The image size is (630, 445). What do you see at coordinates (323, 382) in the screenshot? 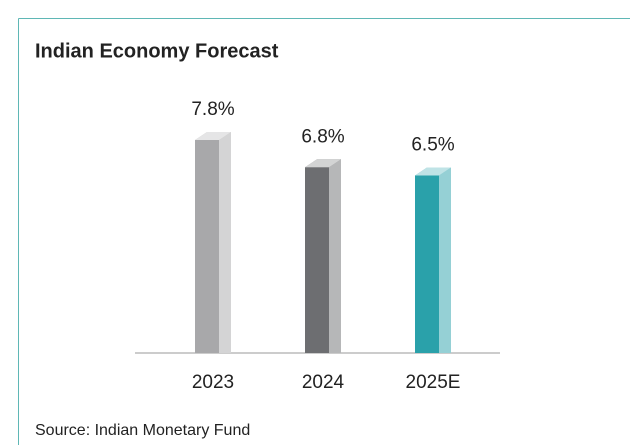
I see `x-tick-label: 2024` at bounding box center [323, 382].